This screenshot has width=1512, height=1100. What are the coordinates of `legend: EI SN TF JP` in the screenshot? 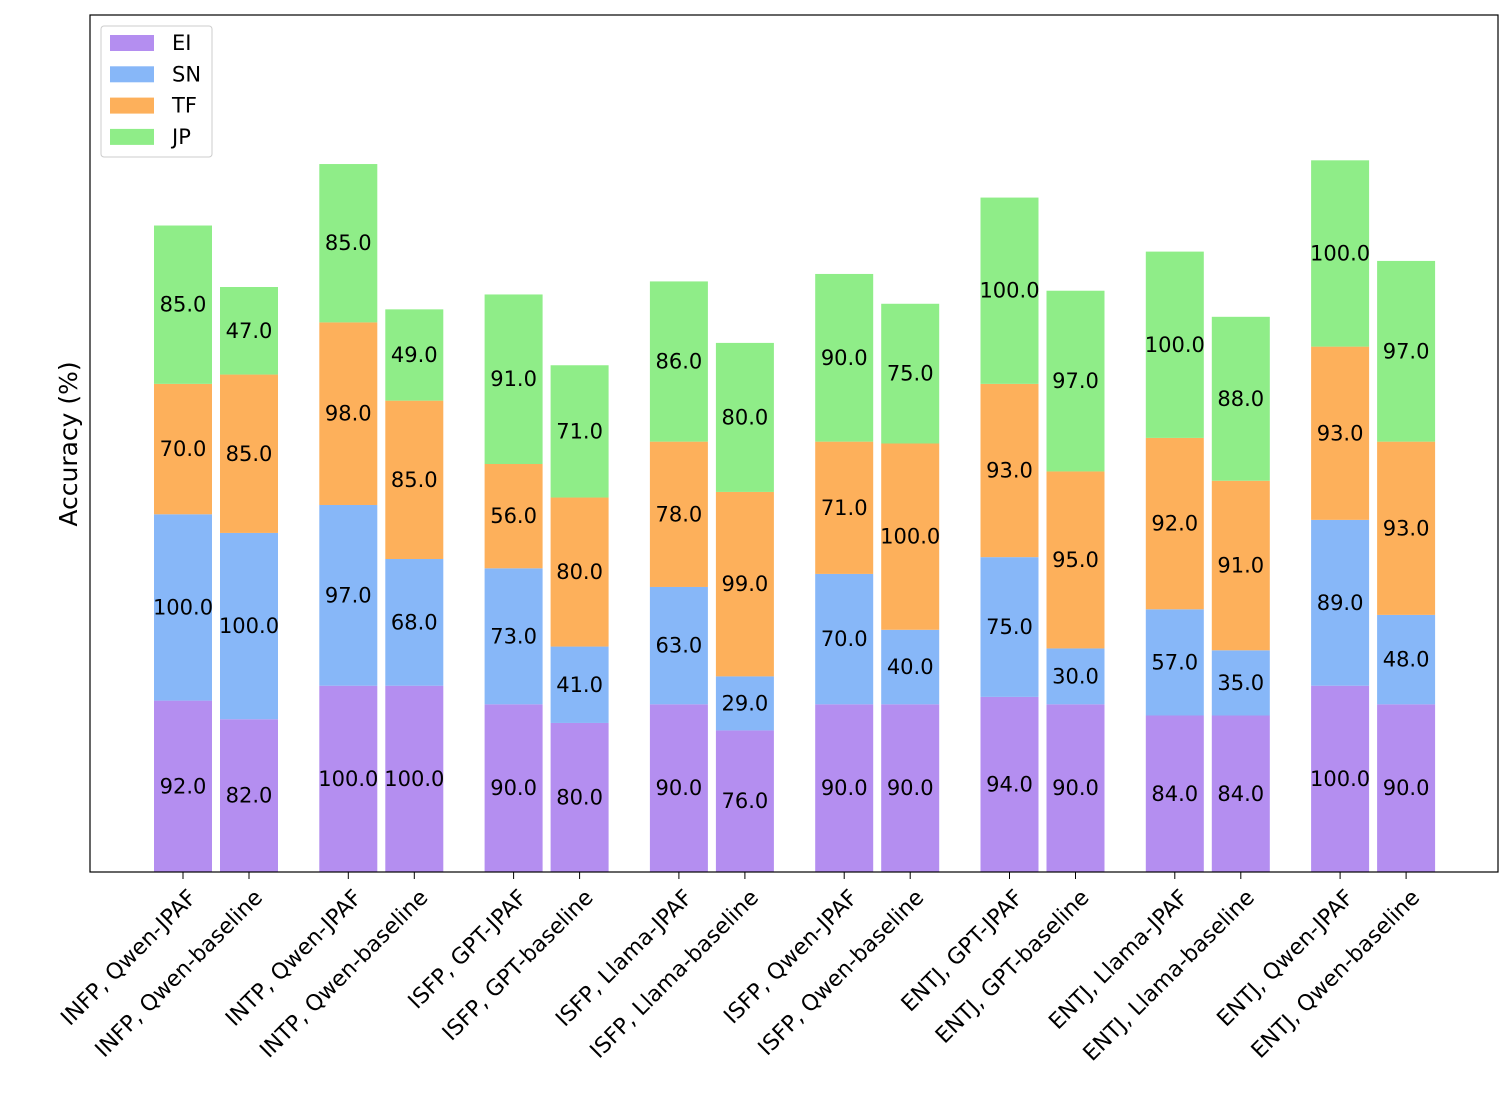 It's located at (156, 91).